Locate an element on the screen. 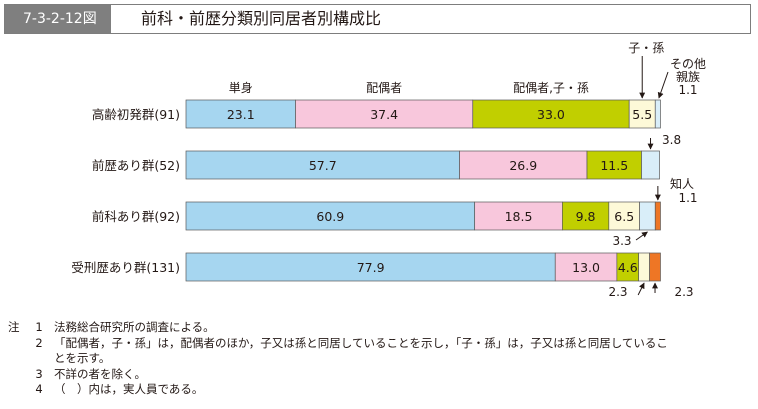  category-label: 高齢初発群(91) is located at coordinates (136, 114).